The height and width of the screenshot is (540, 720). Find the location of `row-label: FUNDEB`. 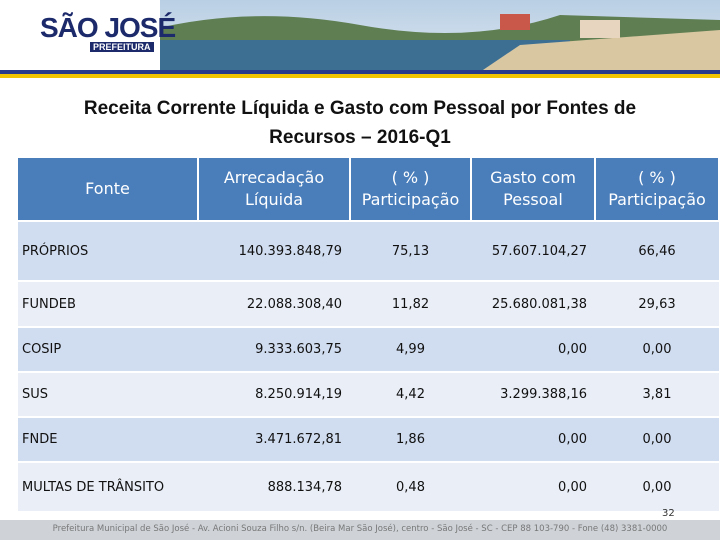

row-label: FUNDEB is located at coordinates (108, 303).